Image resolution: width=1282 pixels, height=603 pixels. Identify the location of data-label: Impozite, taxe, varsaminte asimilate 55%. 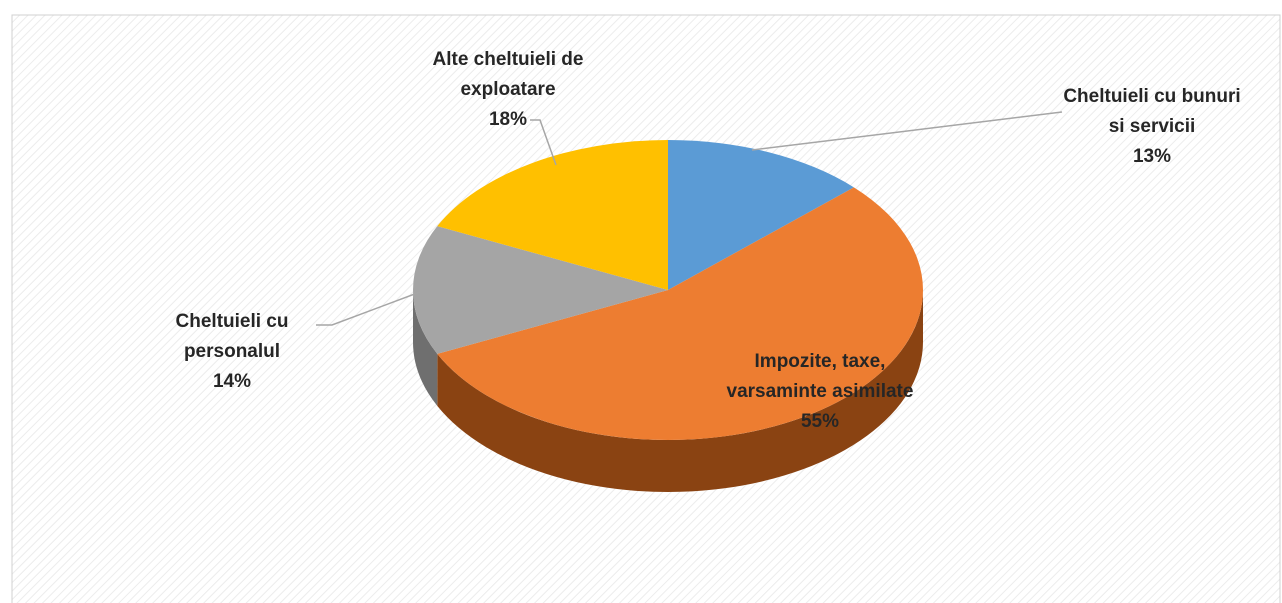
(820, 392).